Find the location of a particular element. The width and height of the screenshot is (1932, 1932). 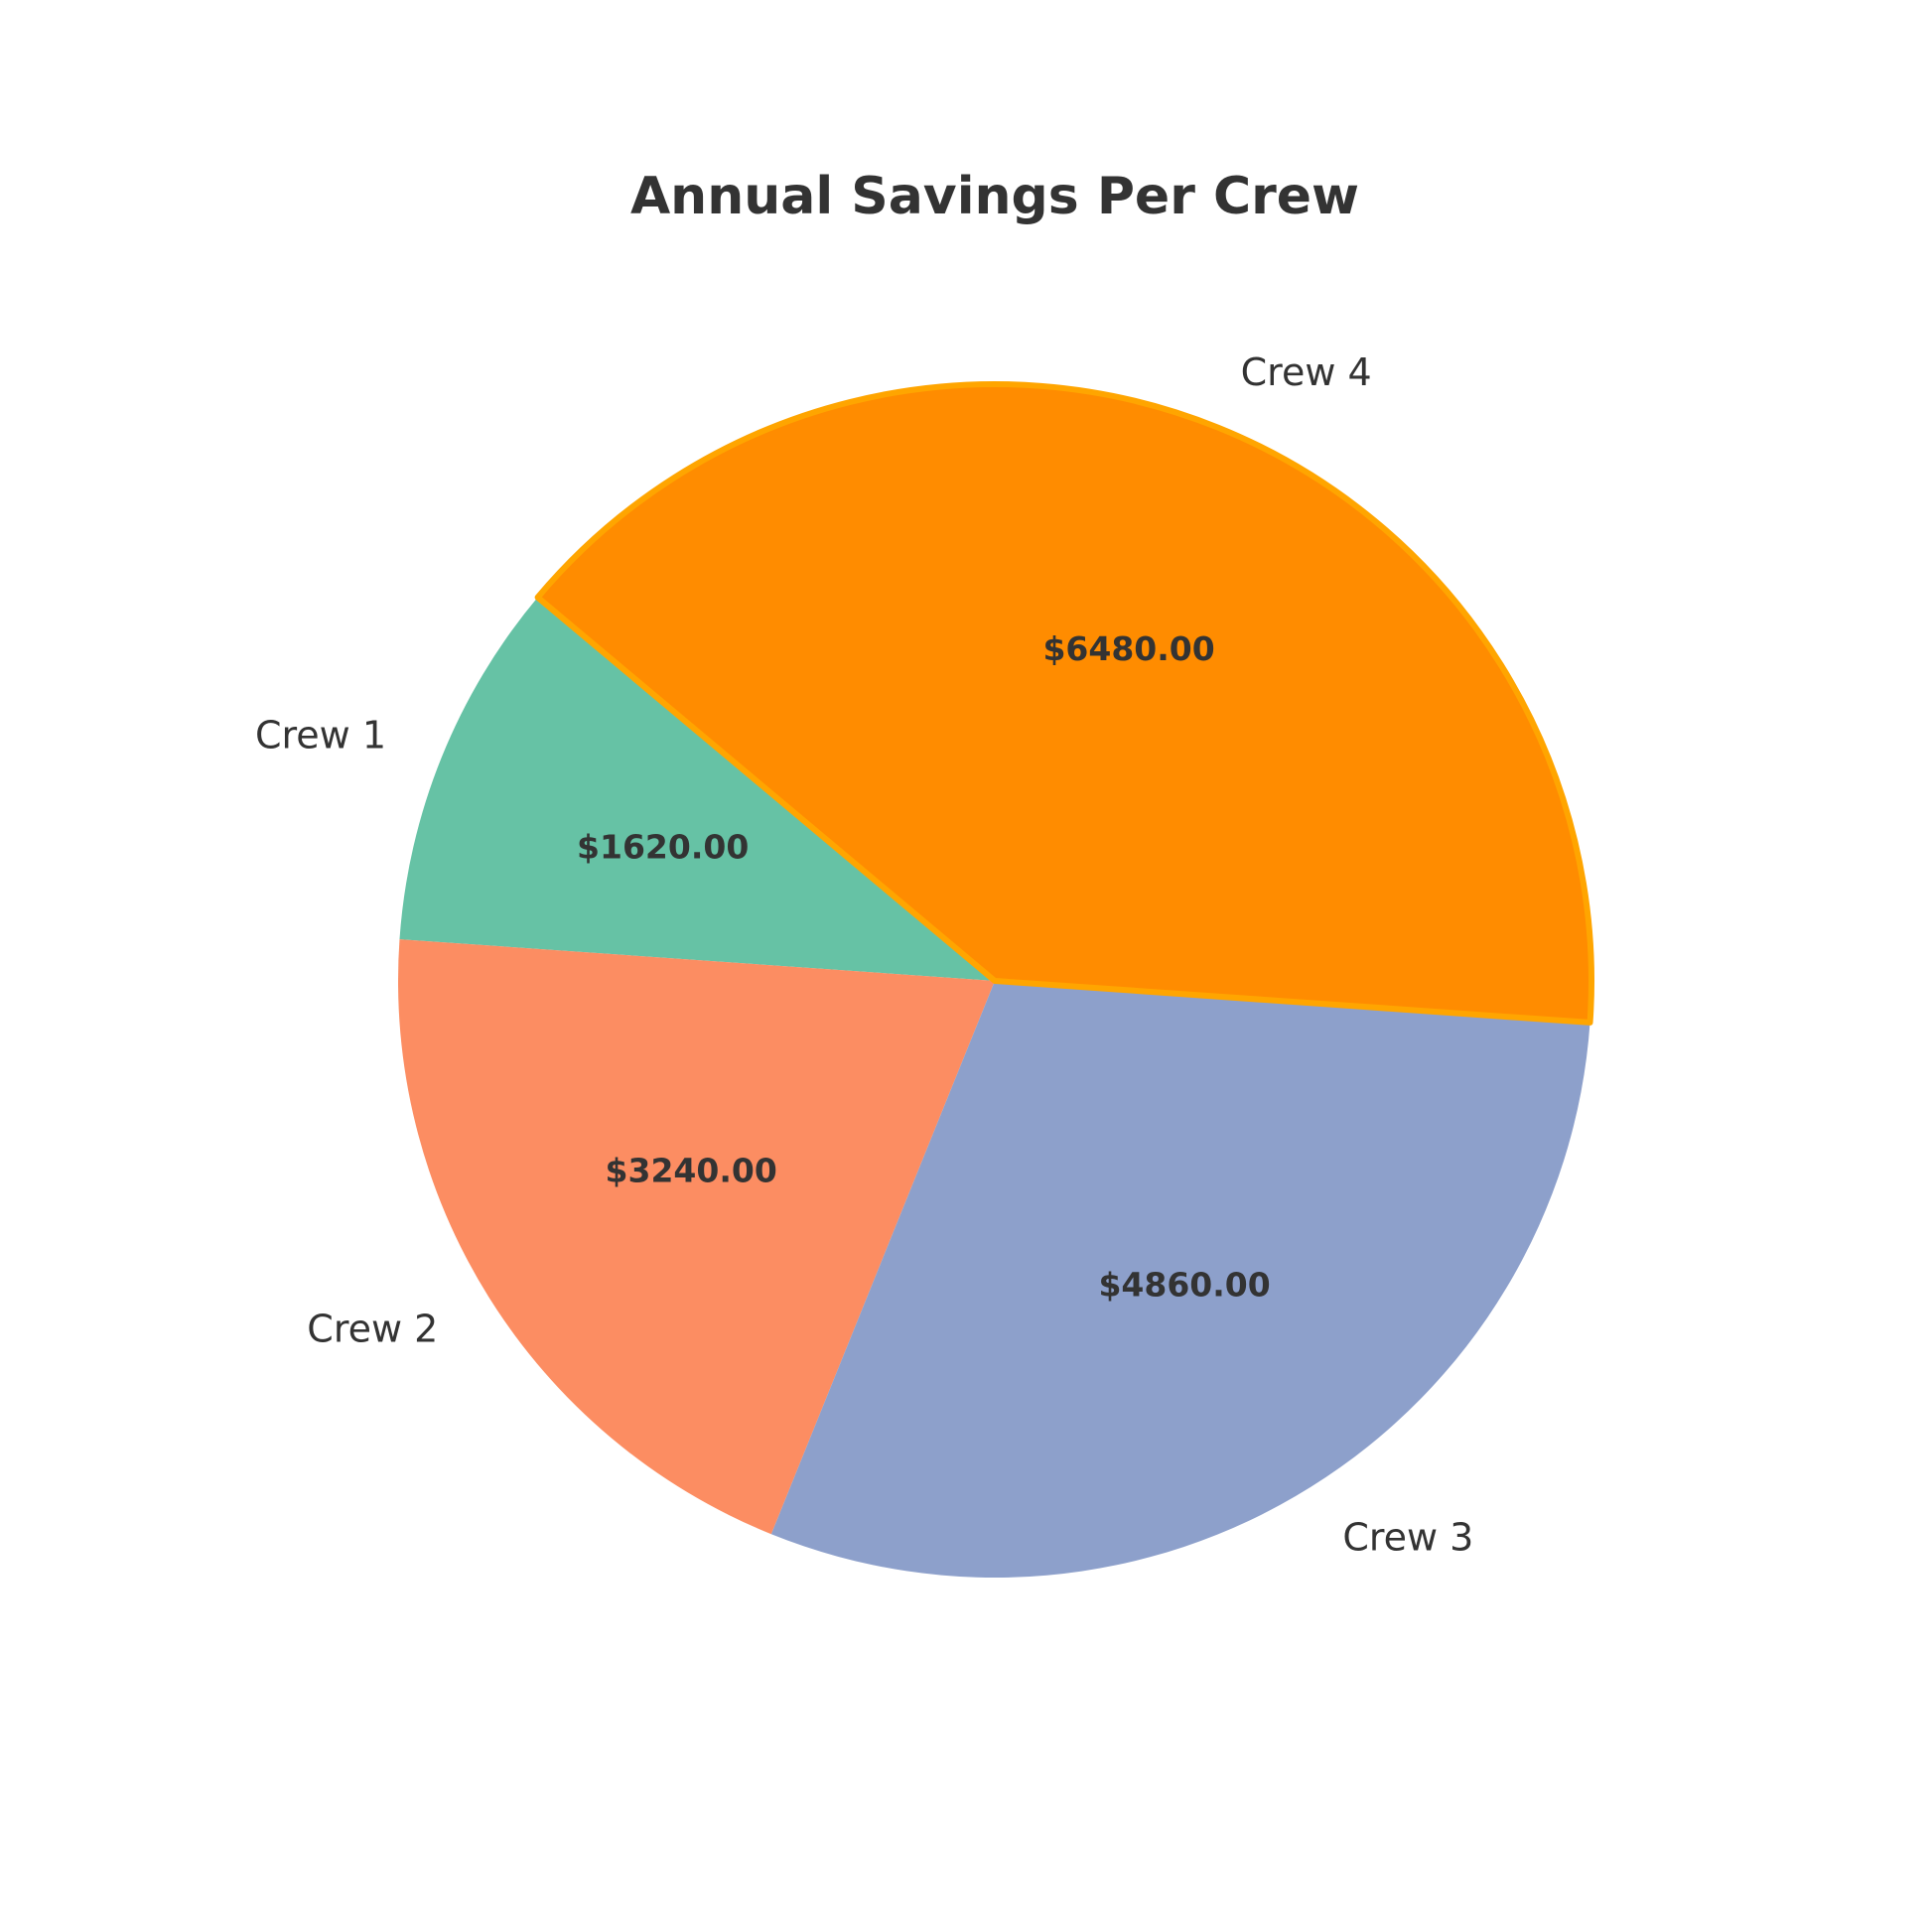

pie-value-labels: $1620.00 $3240.00 $4860.00 $6480.00 is located at coordinates (924, 967).